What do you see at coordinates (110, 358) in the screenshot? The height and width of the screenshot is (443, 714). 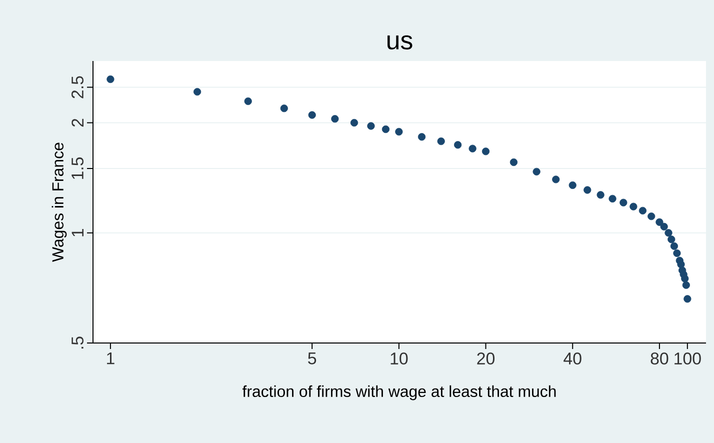 I see `x-tick-label: 1` at bounding box center [110, 358].